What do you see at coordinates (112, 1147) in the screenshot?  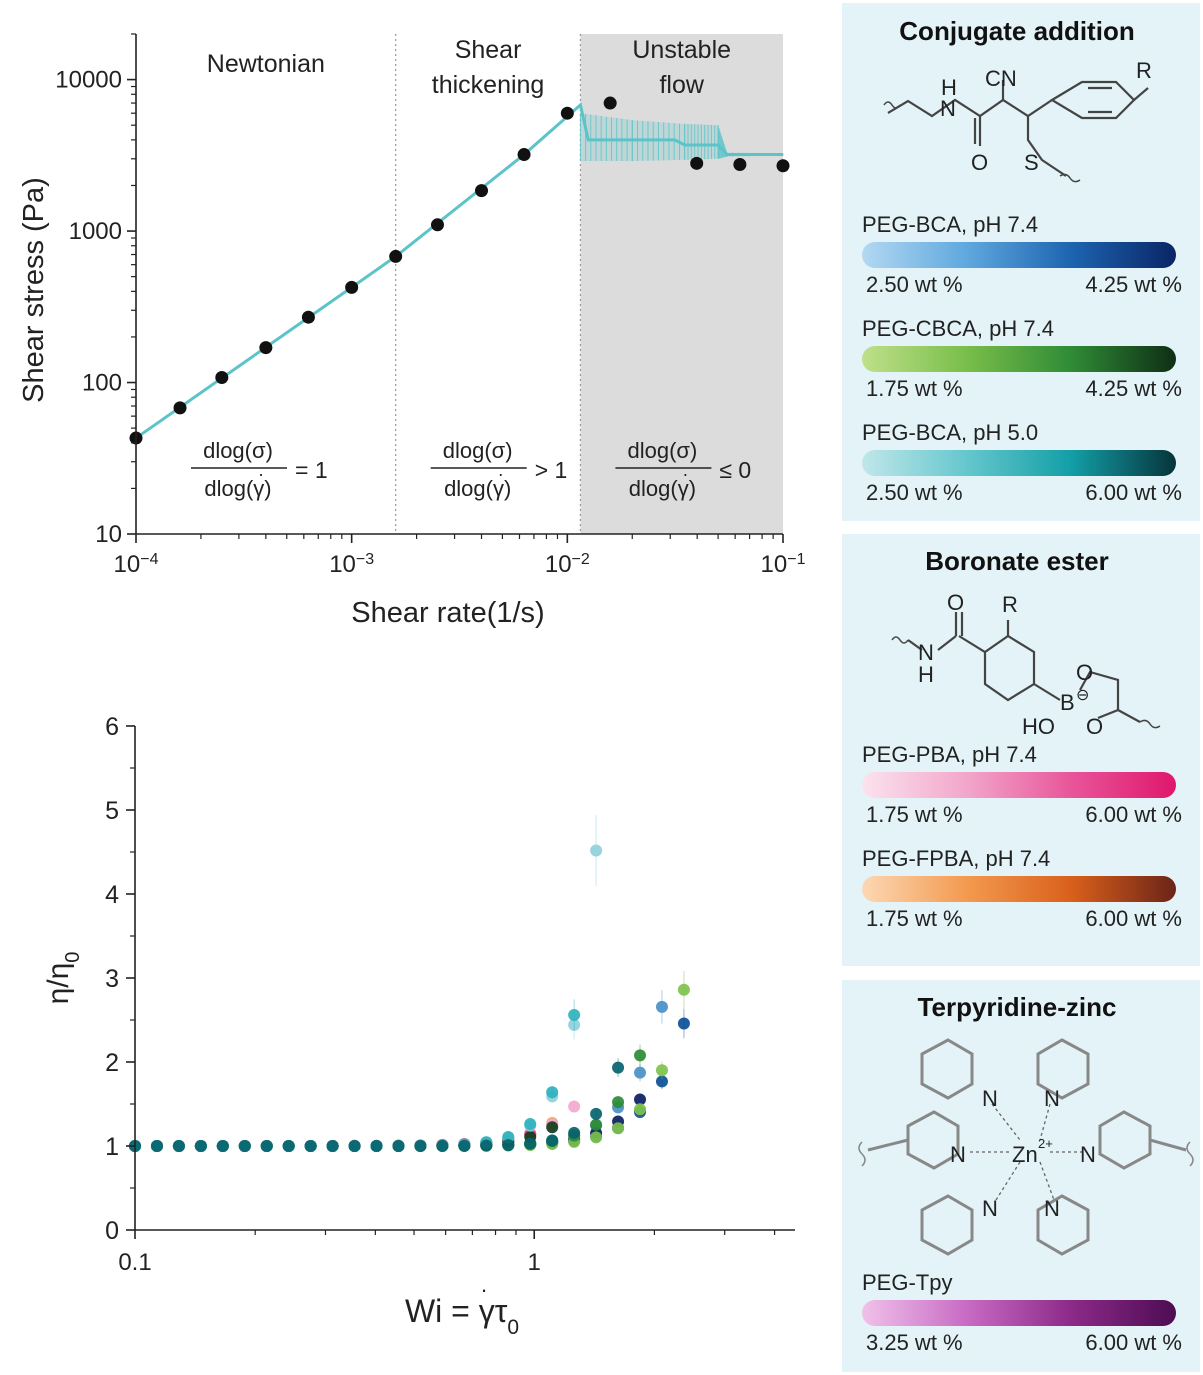 I see `y-tick-label: 1` at bounding box center [112, 1147].